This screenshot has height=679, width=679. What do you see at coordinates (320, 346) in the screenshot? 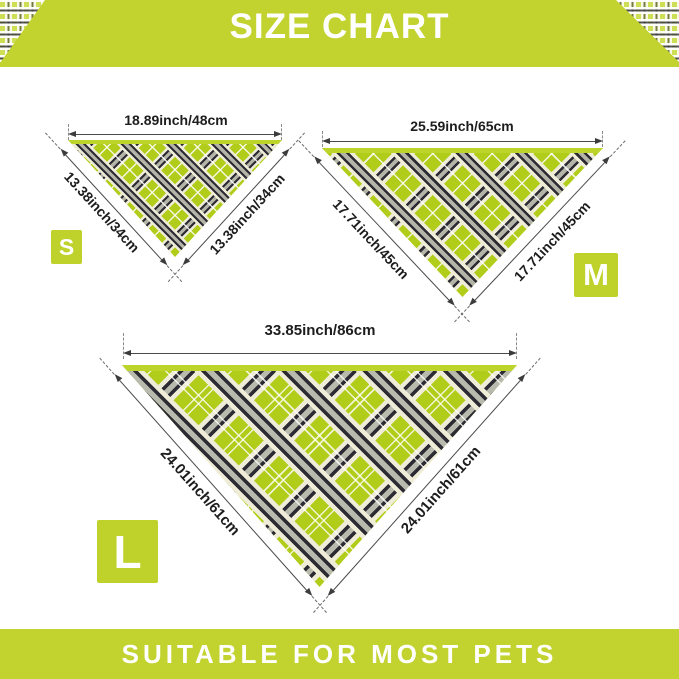
I see `bandana-l-top-dimension-line` at bounding box center [320, 346].